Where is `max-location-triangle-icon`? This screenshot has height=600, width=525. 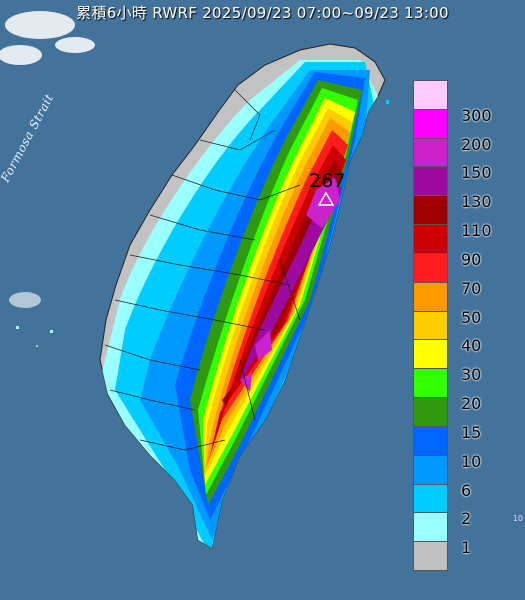 max-location-triangle-icon is located at coordinates (326, 199).